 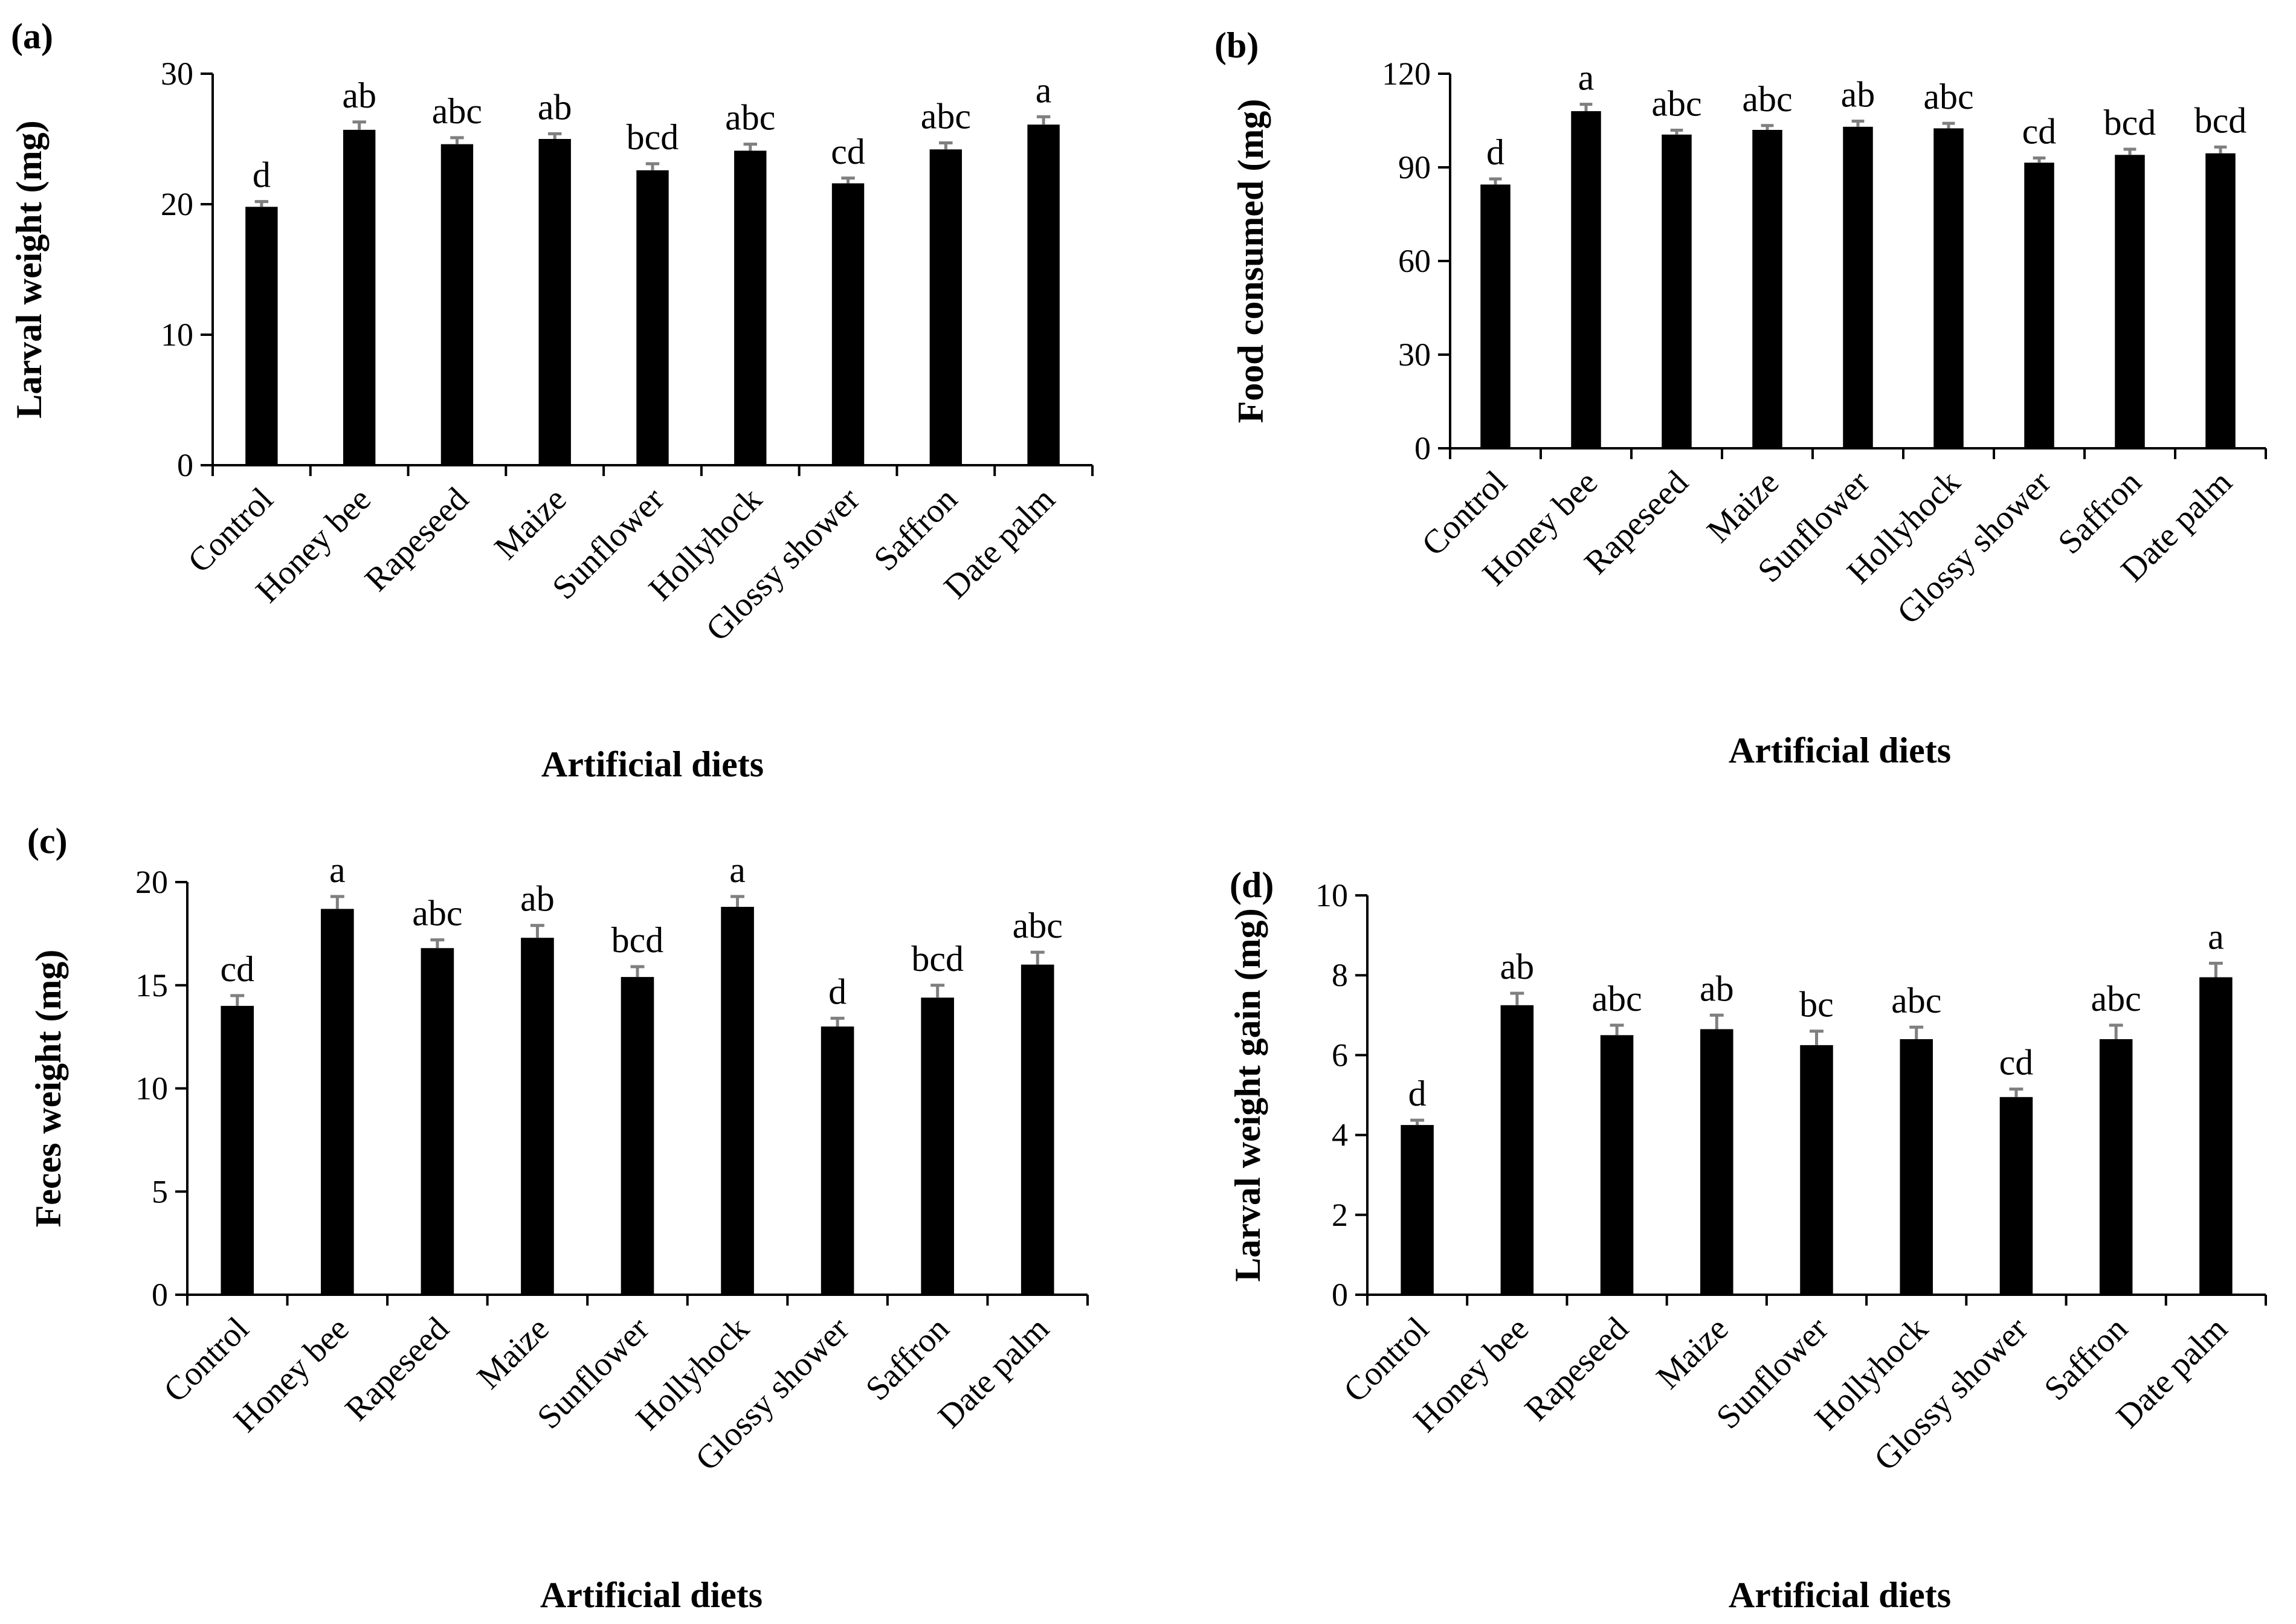 I want to click on y-axis-title: Food consumed (mg), so click(x=1251, y=261).